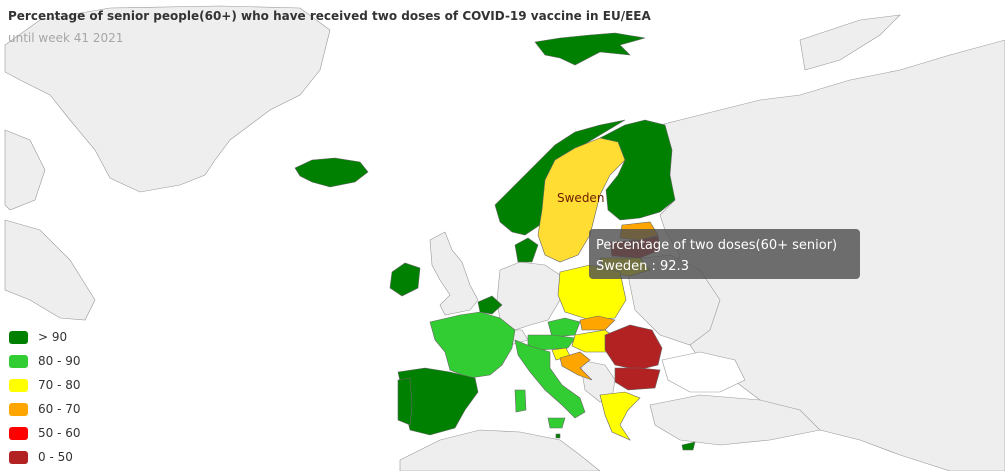  I want to click on legend-label: 0 - 50, so click(55, 457).